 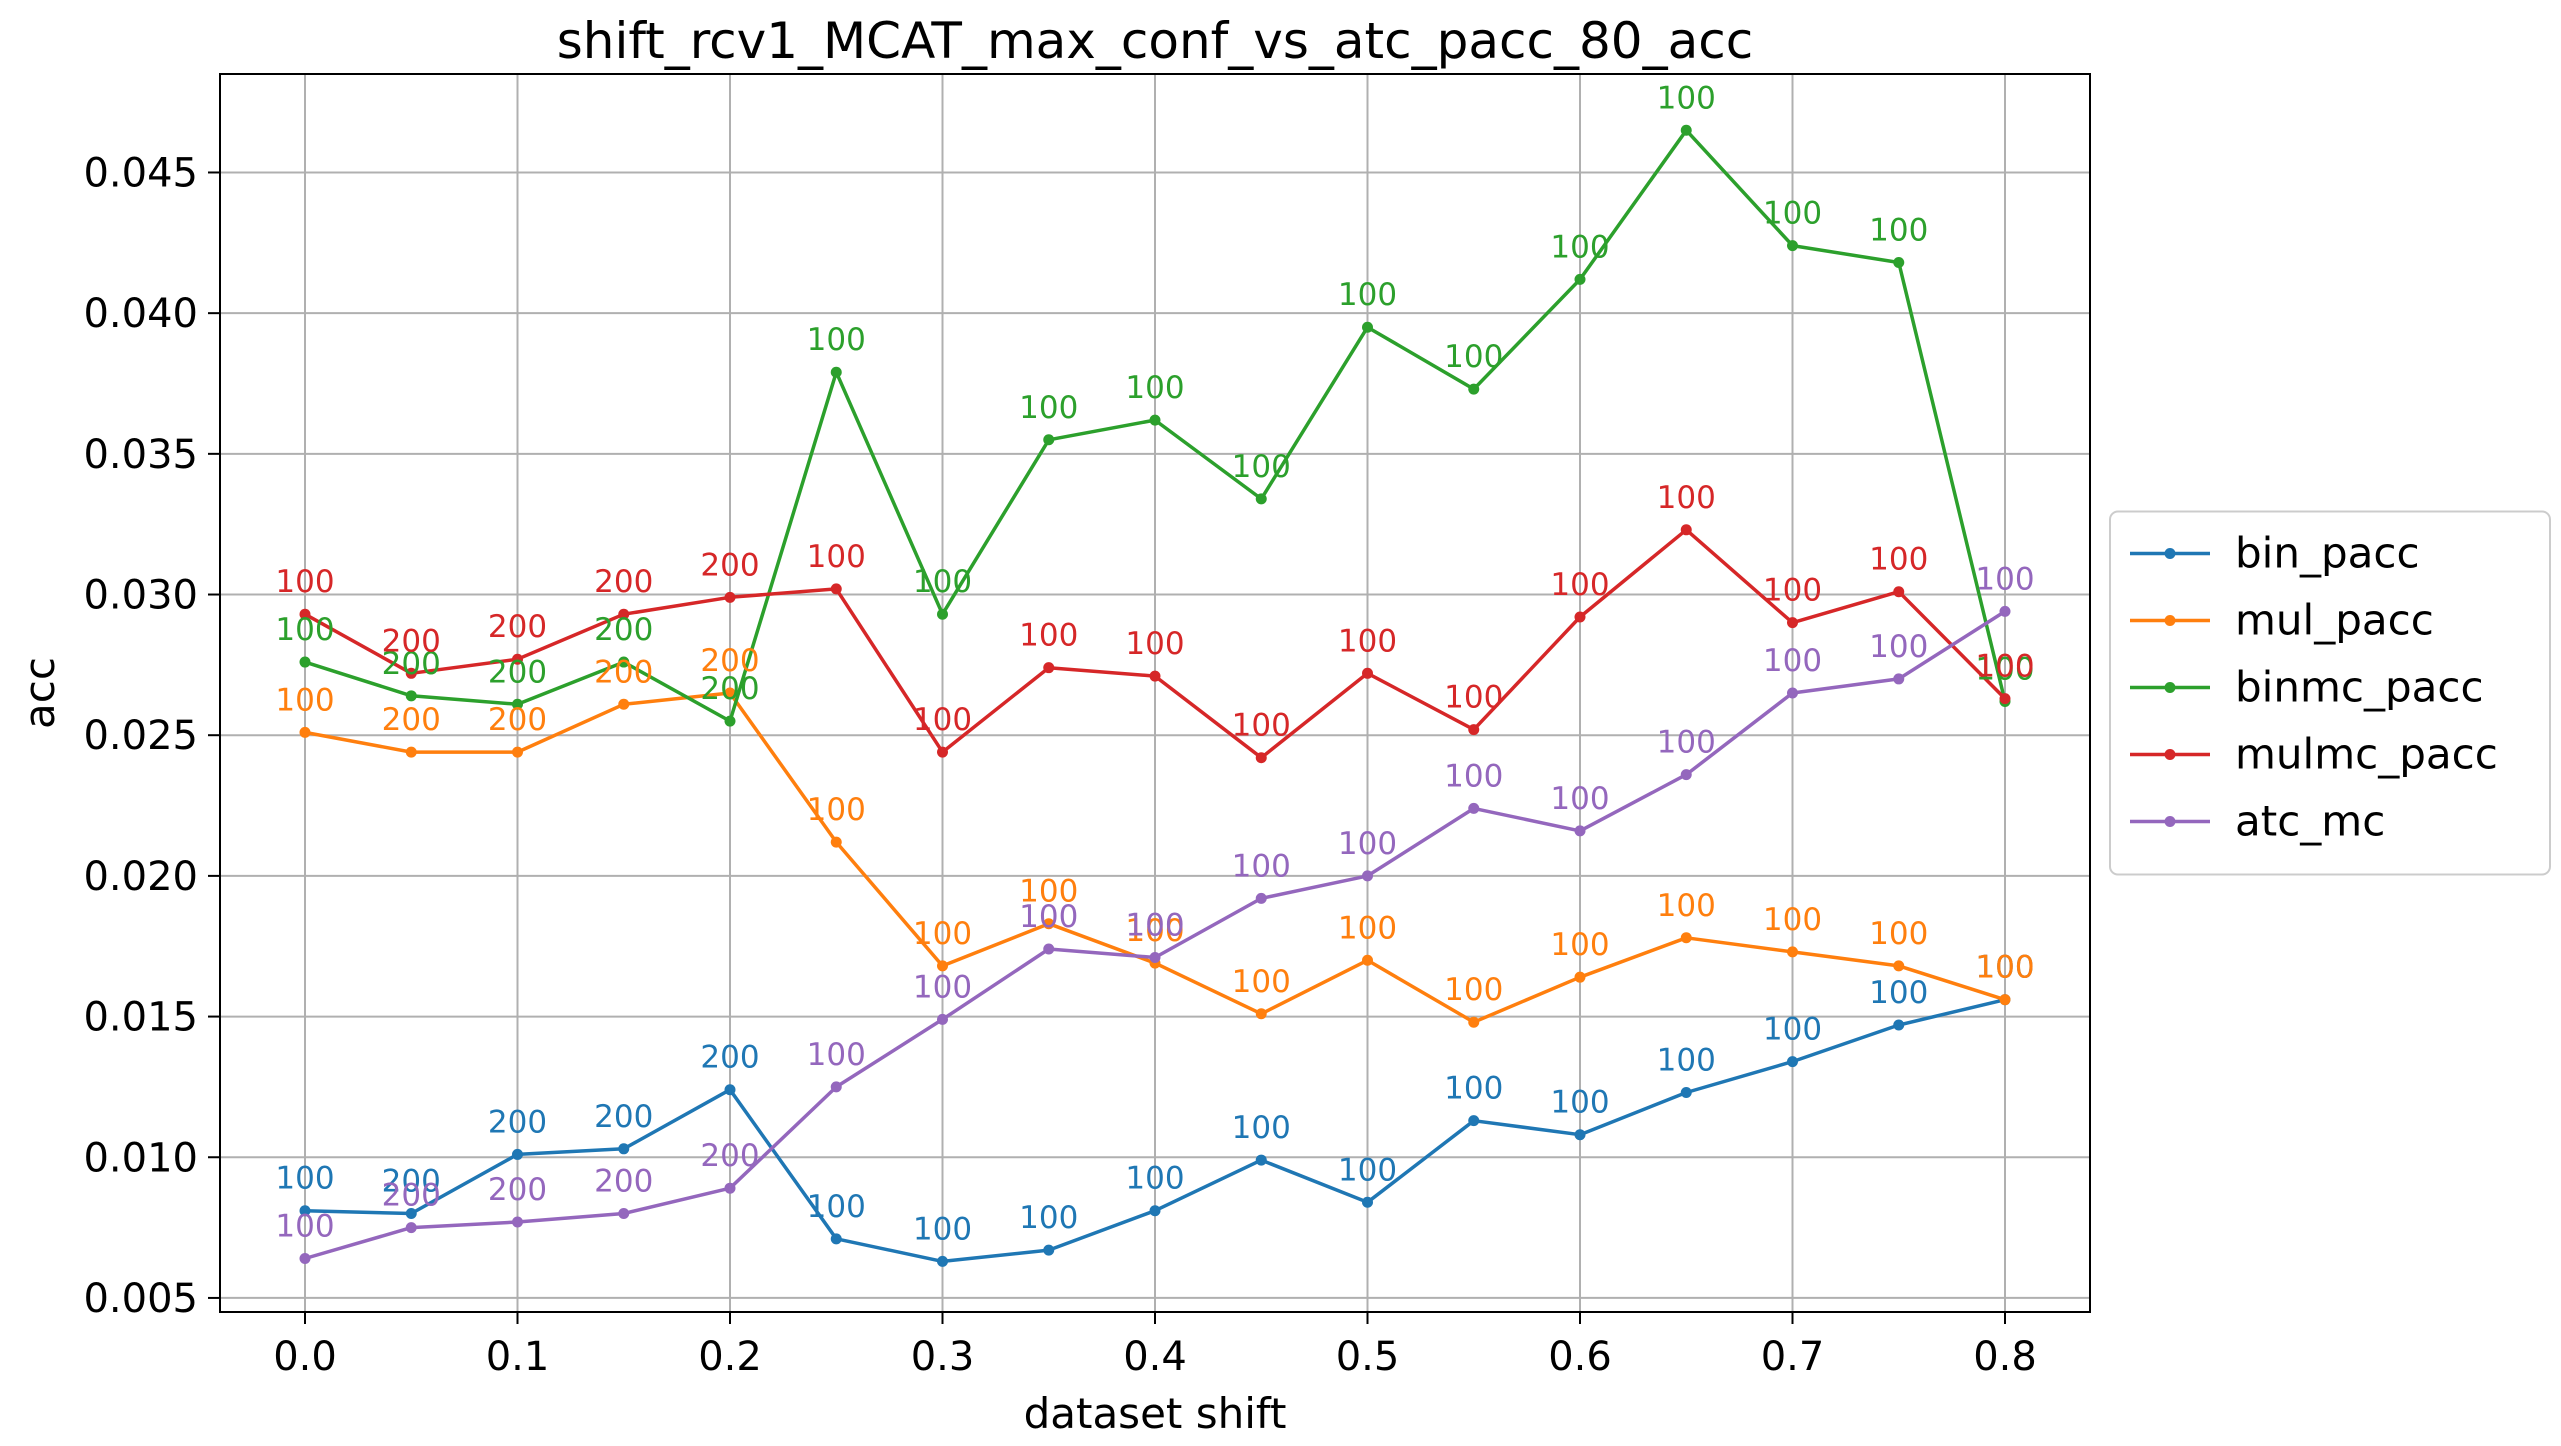 What do you see at coordinates (943, 1357) in the screenshot?
I see `x-tick-label: 0.3` at bounding box center [943, 1357].